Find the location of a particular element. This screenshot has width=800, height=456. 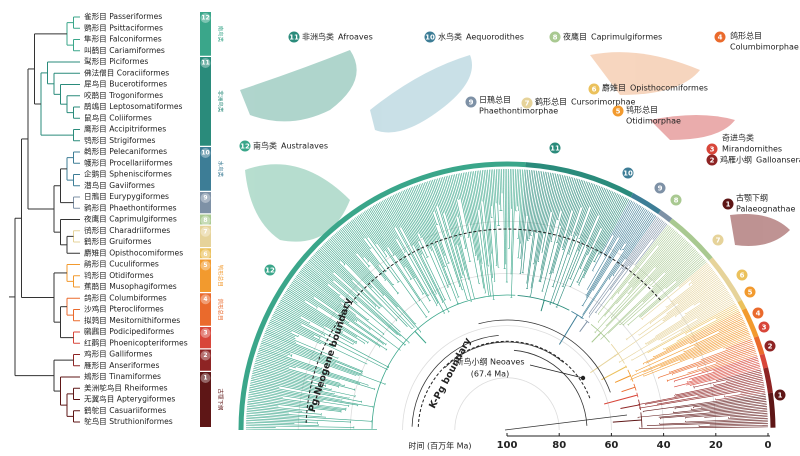

clade-badge-number: 3 is located at coordinates (712, 150).